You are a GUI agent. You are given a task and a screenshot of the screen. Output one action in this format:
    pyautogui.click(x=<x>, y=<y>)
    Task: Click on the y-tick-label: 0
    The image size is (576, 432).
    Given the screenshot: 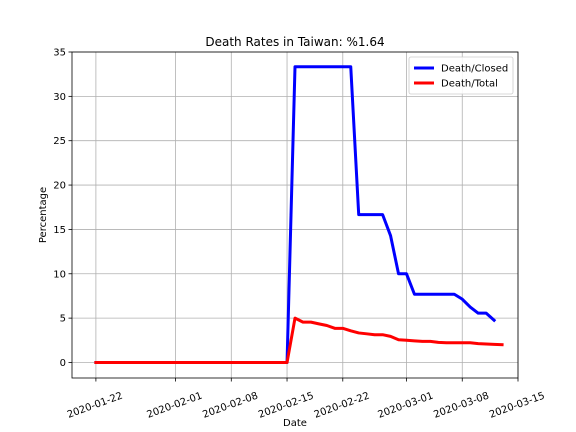 What is the action you would take?
    pyautogui.click(x=63, y=363)
    